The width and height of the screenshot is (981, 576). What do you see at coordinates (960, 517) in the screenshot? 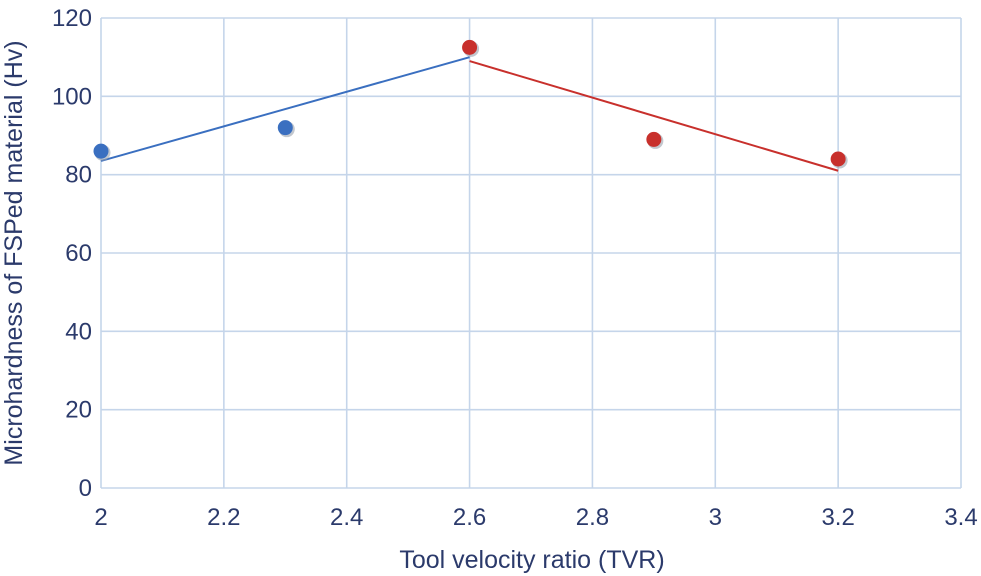
I see `x-tick-label: 3.4` at bounding box center [960, 517].